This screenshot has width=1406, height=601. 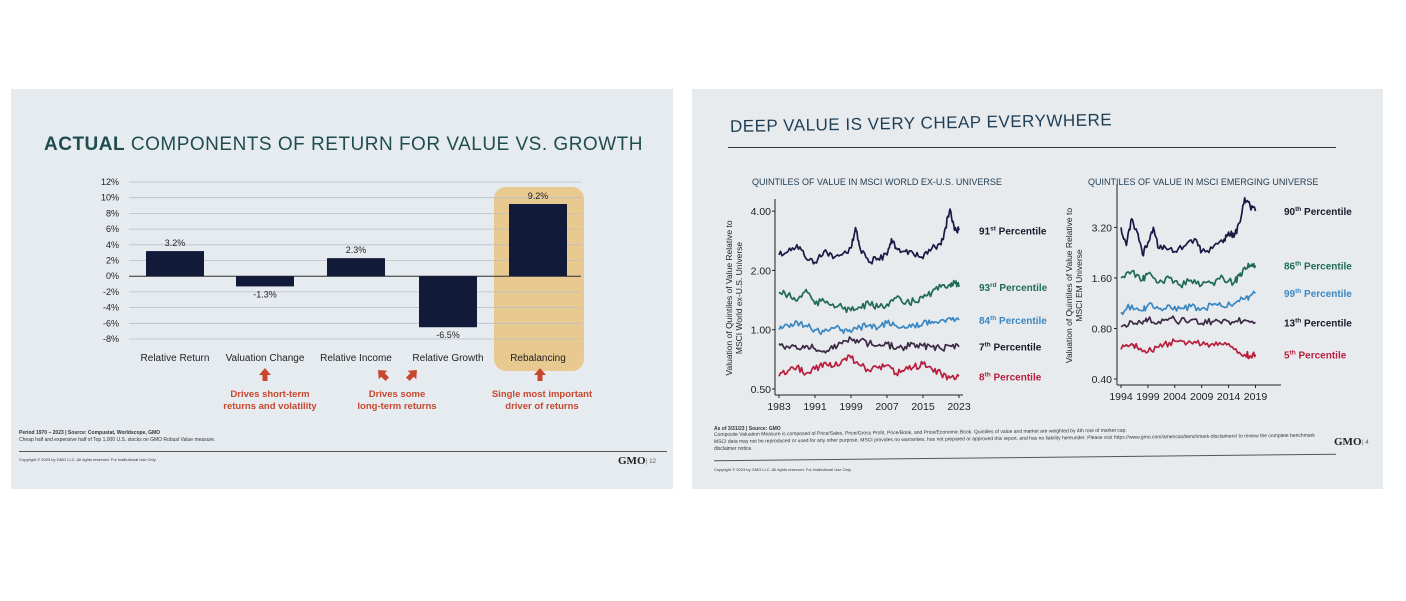 What do you see at coordinates (1032, 147) in the screenshot?
I see `slide2-title-rule` at bounding box center [1032, 147].